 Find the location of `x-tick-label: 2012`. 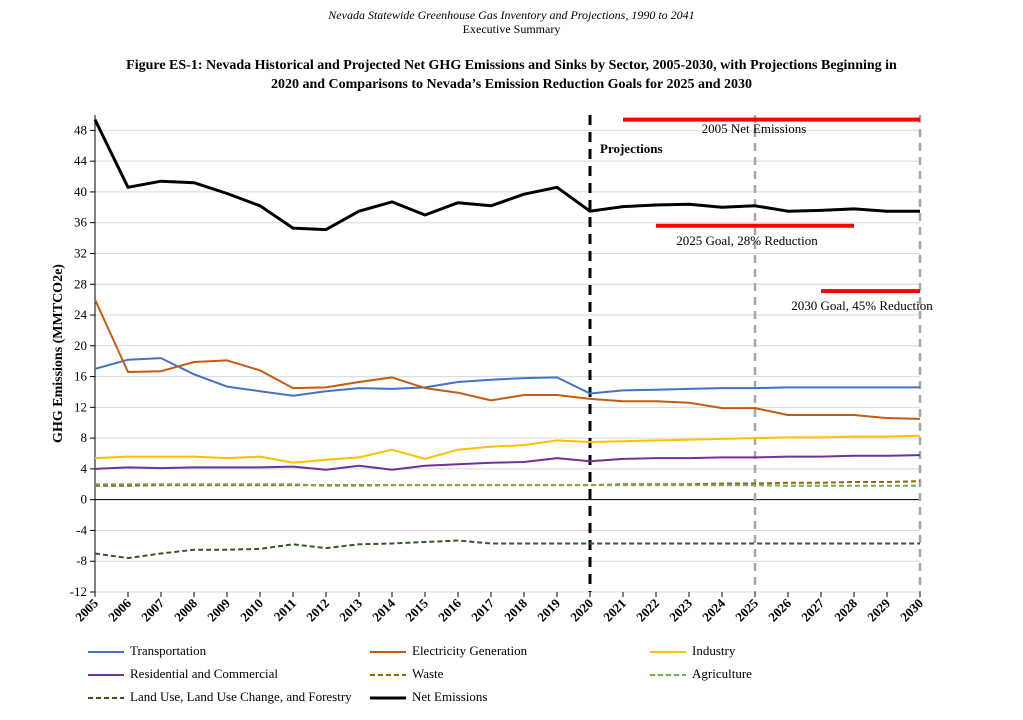

x-tick-label: 2012 is located at coordinates (317, 610).